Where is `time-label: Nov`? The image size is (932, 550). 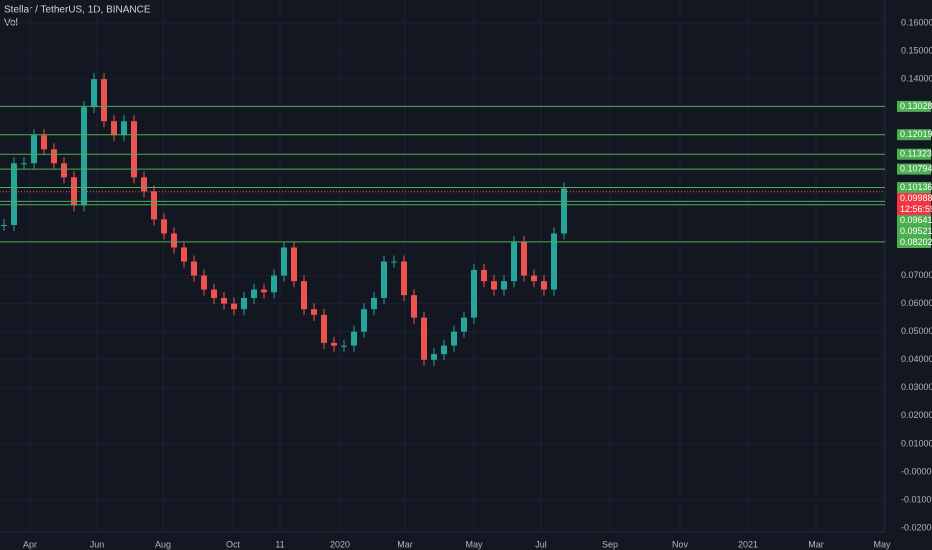 time-label: Nov is located at coordinates (680, 544).